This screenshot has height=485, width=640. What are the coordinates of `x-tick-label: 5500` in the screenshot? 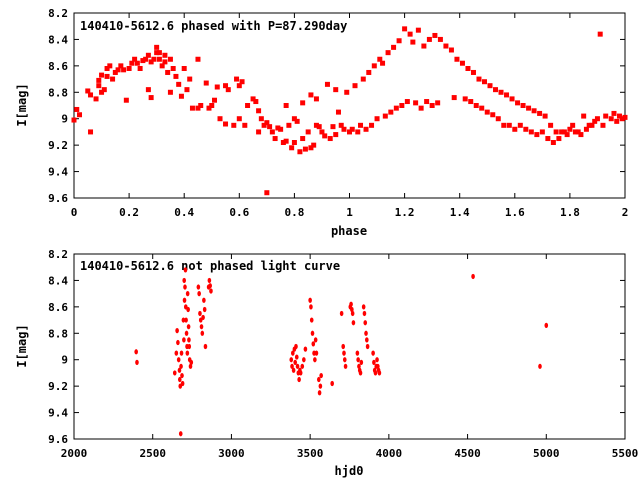 It's located at (625, 453).